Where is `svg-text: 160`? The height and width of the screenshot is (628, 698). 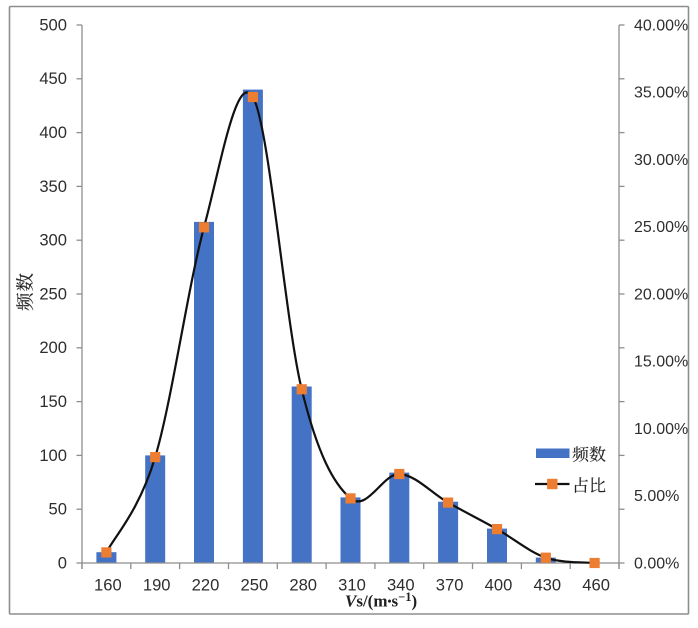 svg-text: 160 is located at coordinates (108, 585).